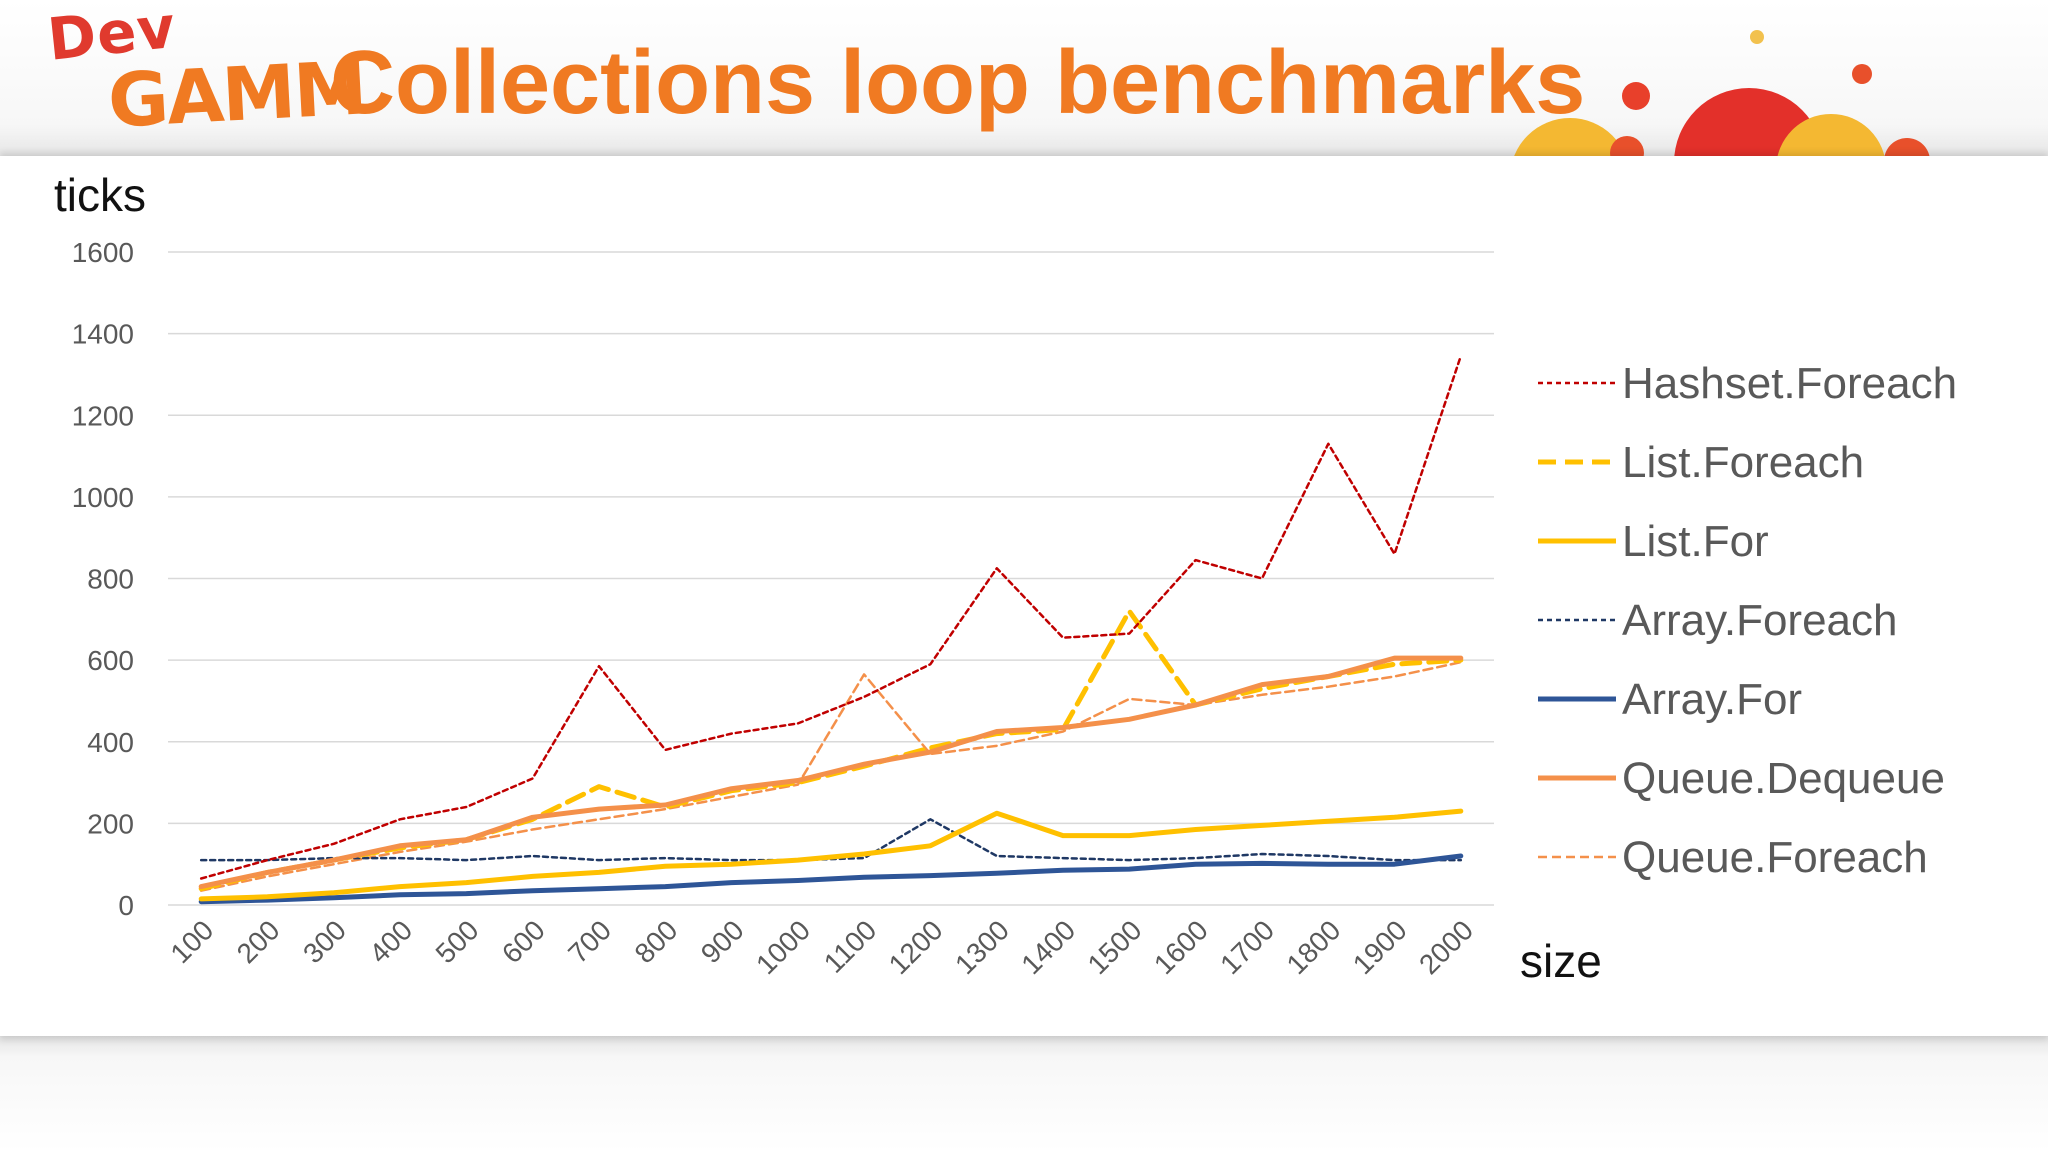 Image resolution: width=2048 pixels, height=1152 pixels. I want to click on legend-label: Queue.Dequeue, so click(1783, 778).